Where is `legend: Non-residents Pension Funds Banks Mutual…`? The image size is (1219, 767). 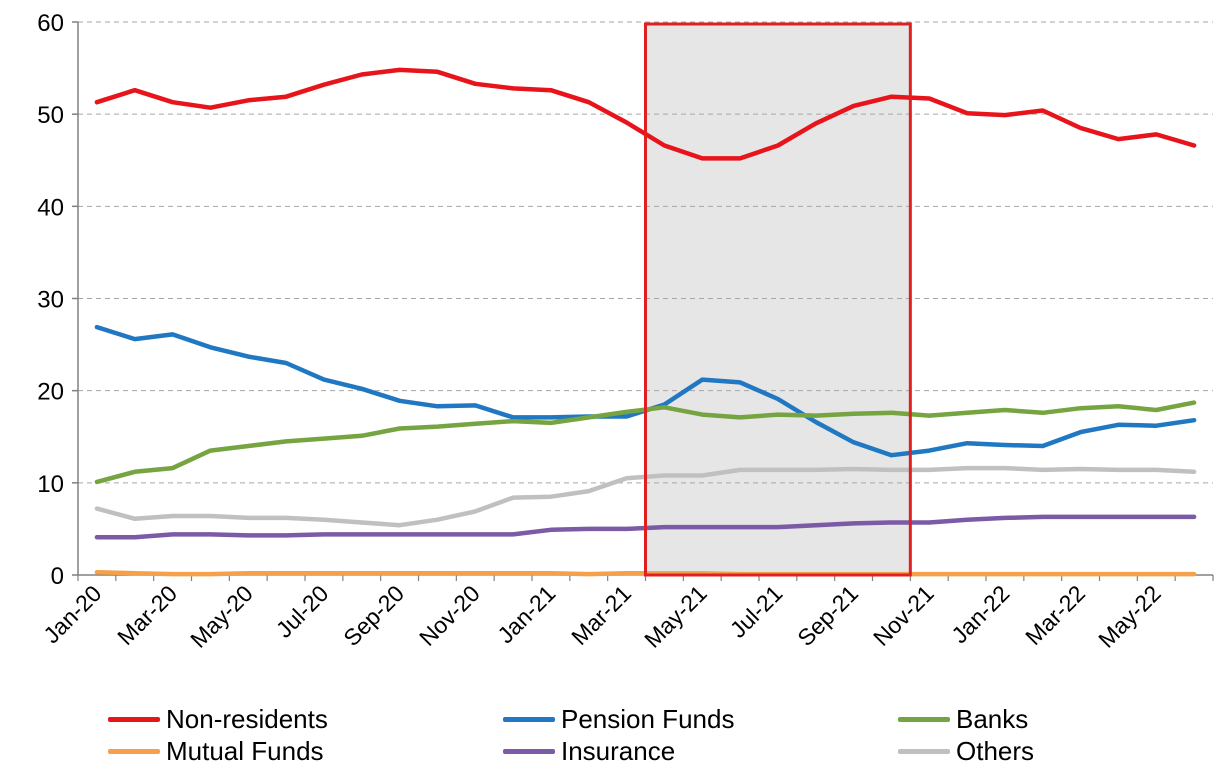 legend: Non-residents Pension Funds Banks Mutual… is located at coordinates (609, 733).